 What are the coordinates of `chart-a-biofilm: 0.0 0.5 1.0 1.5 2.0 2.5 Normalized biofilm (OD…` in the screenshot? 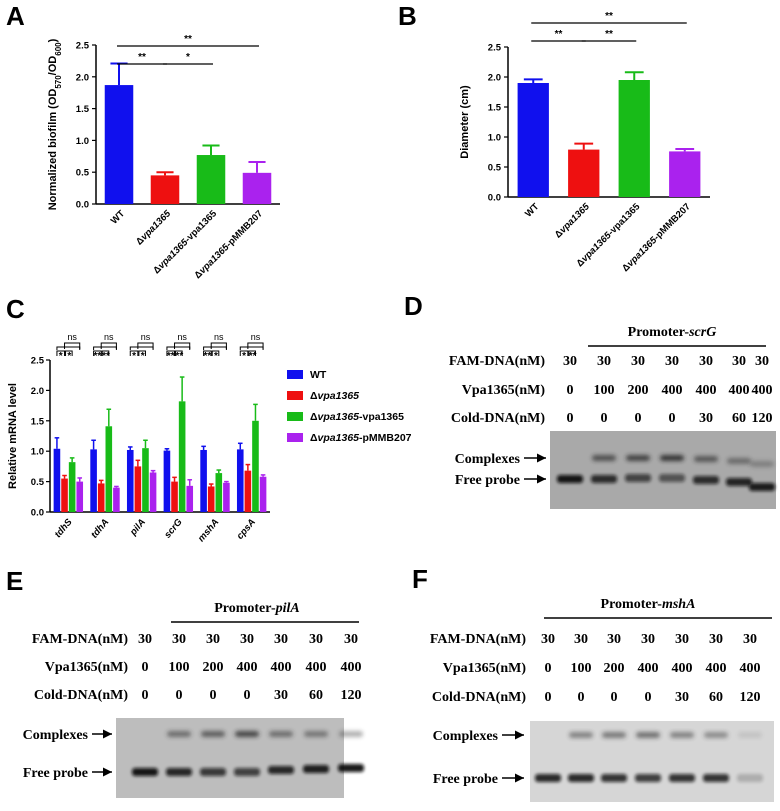 It's located at (163, 157).